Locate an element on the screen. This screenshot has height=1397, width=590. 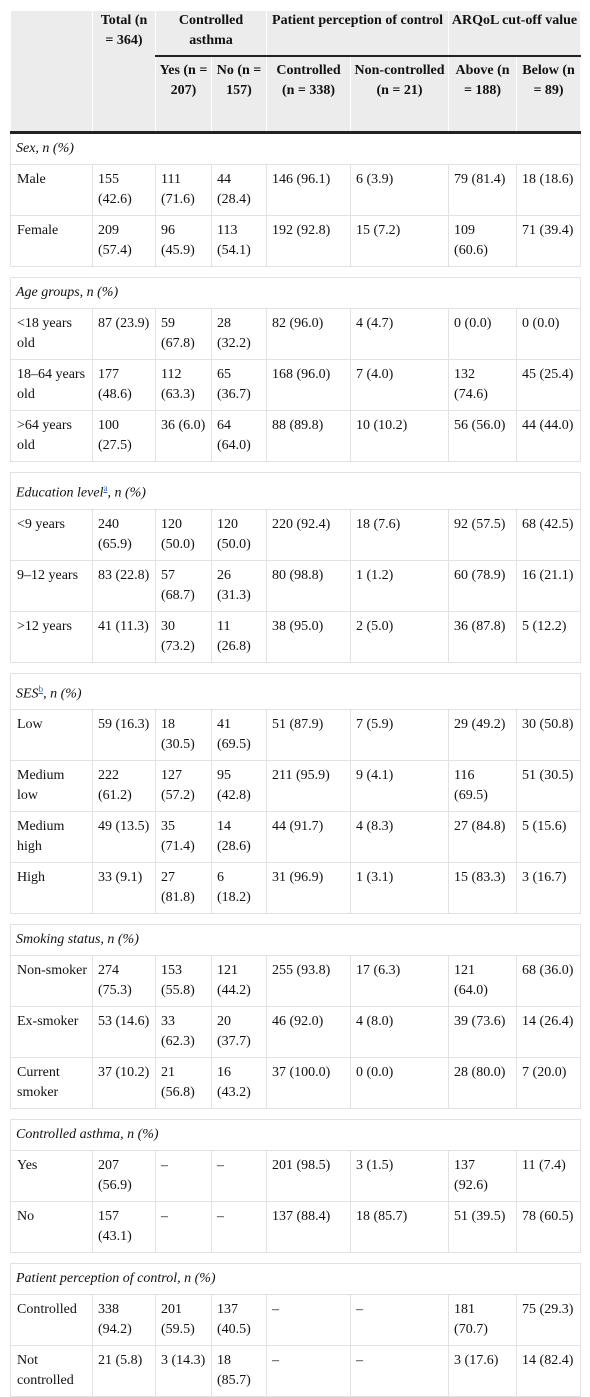
data-cell: 30 (73.2) is located at coordinates (183, 636).